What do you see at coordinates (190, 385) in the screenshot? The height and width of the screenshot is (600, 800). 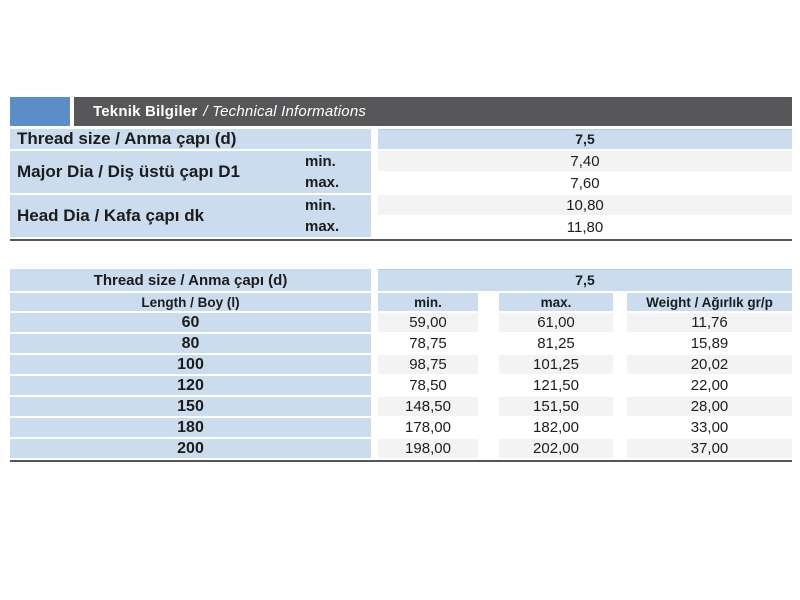 I see `length-cell: 120` at bounding box center [190, 385].